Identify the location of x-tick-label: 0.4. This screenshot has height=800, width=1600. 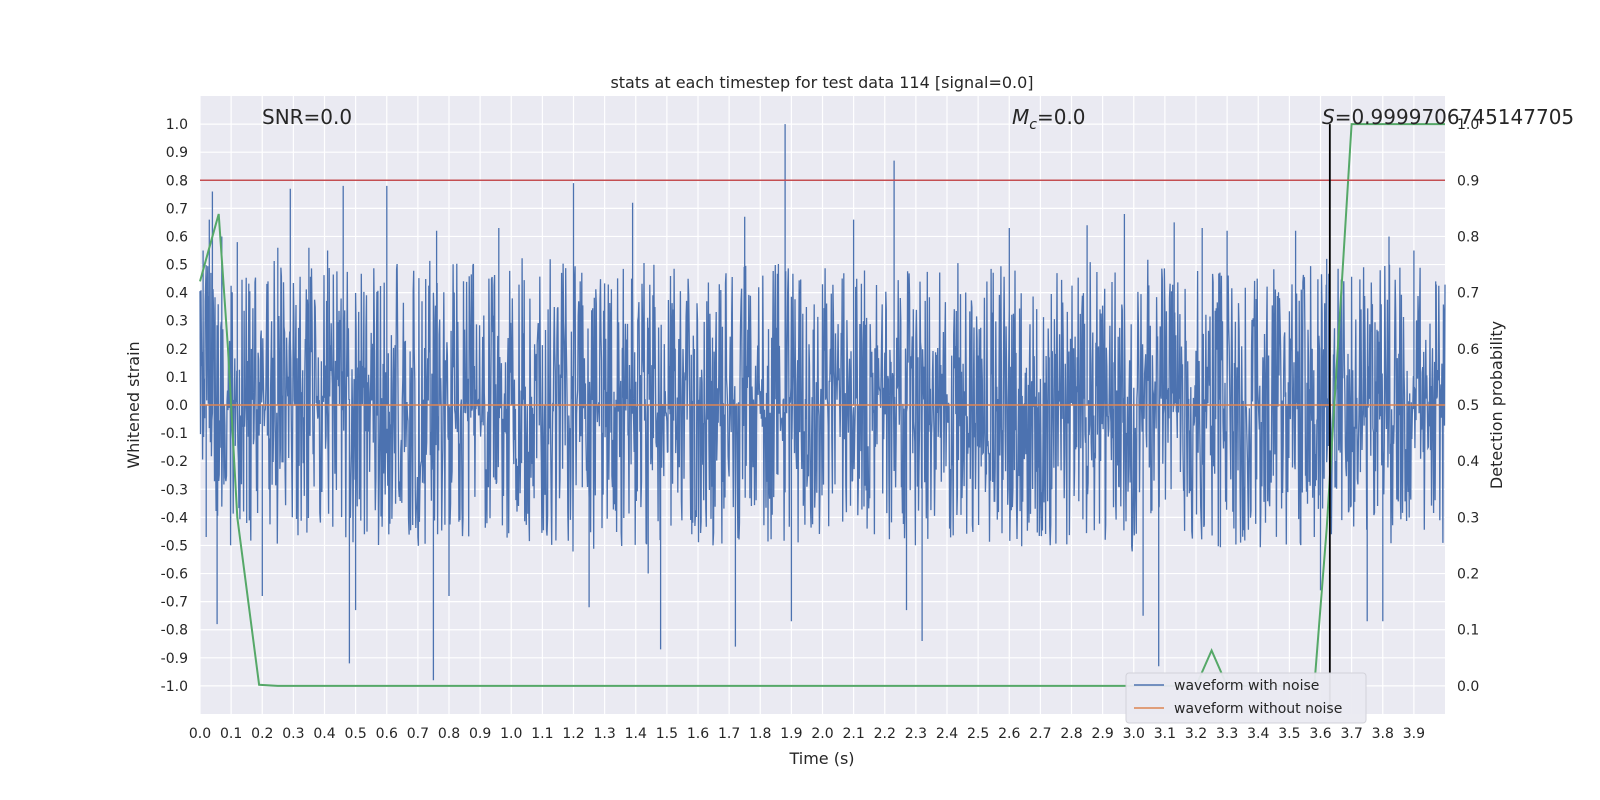
(324, 734).